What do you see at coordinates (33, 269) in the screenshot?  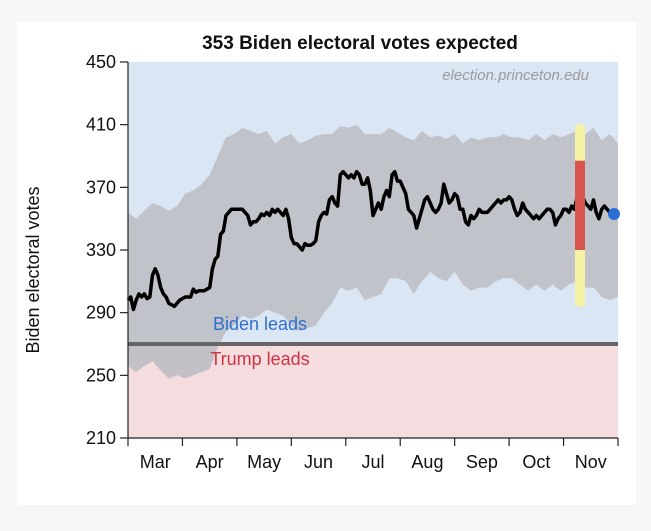 I see `y-axis-label: Biden electoral votes` at bounding box center [33, 269].